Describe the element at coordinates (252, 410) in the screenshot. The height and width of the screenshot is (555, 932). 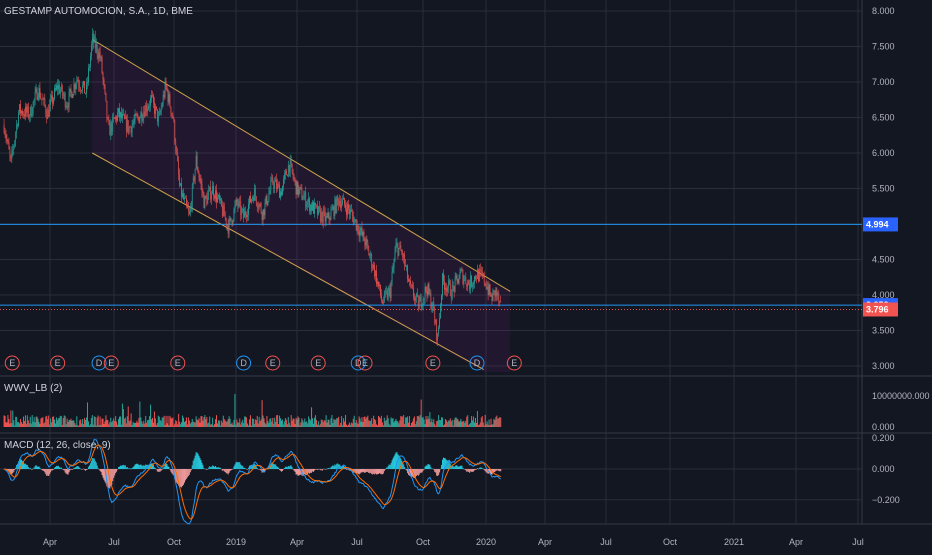
I see `volume-bars` at that location.